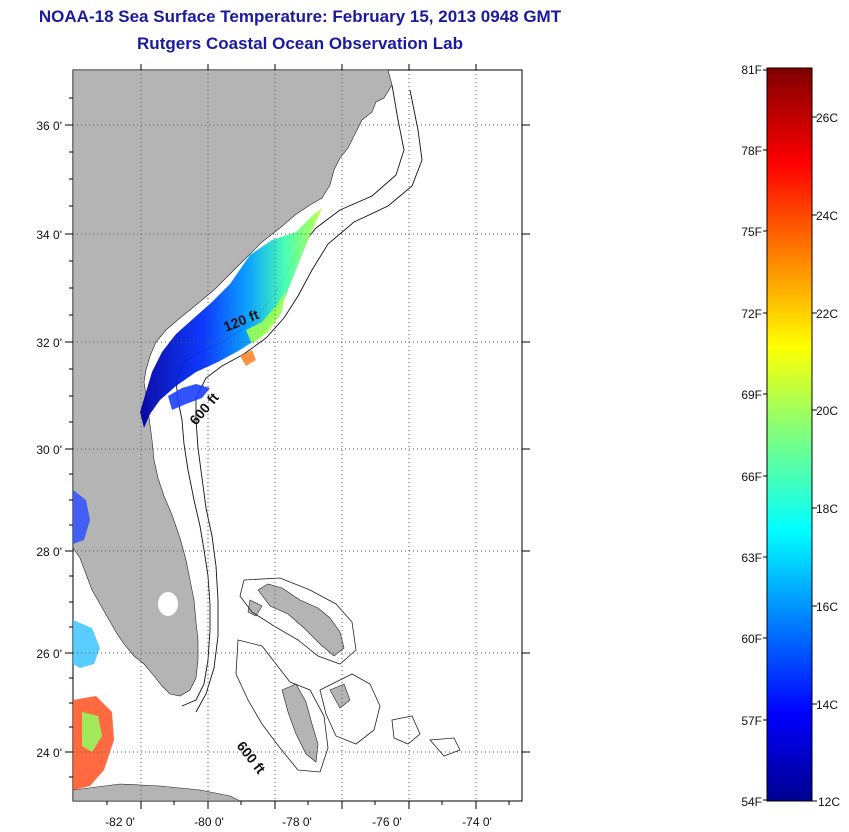 Image resolution: width=849 pixels, height=832 pixels. I want to click on colorbar-c-label: 24C, so click(827, 216).